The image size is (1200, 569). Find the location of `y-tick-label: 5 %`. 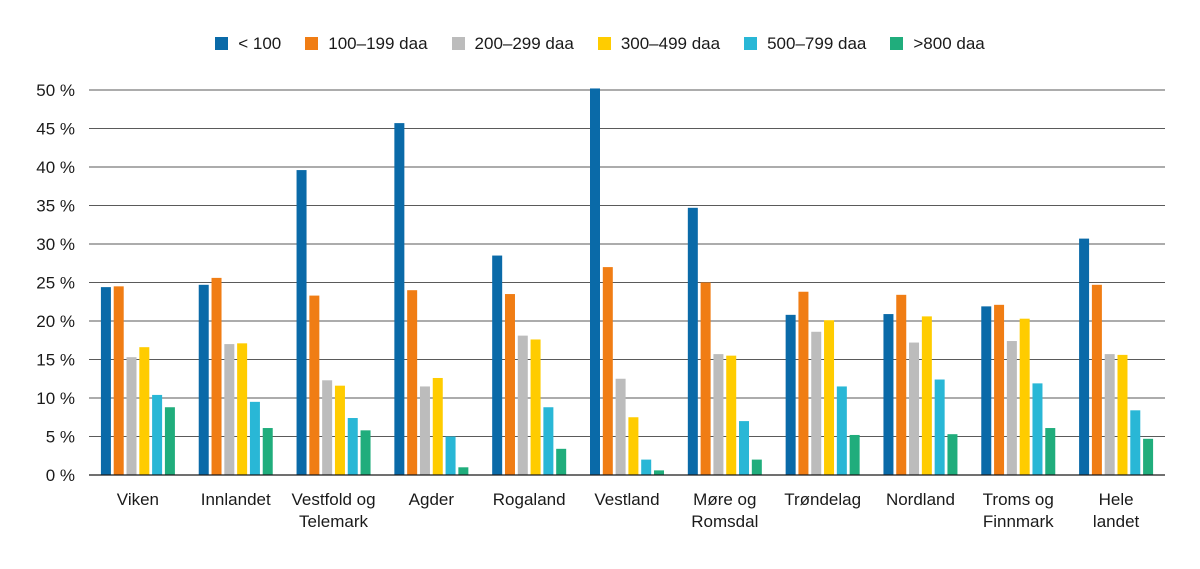

y-tick-label: 5 % is located at coordinates (60, 437).